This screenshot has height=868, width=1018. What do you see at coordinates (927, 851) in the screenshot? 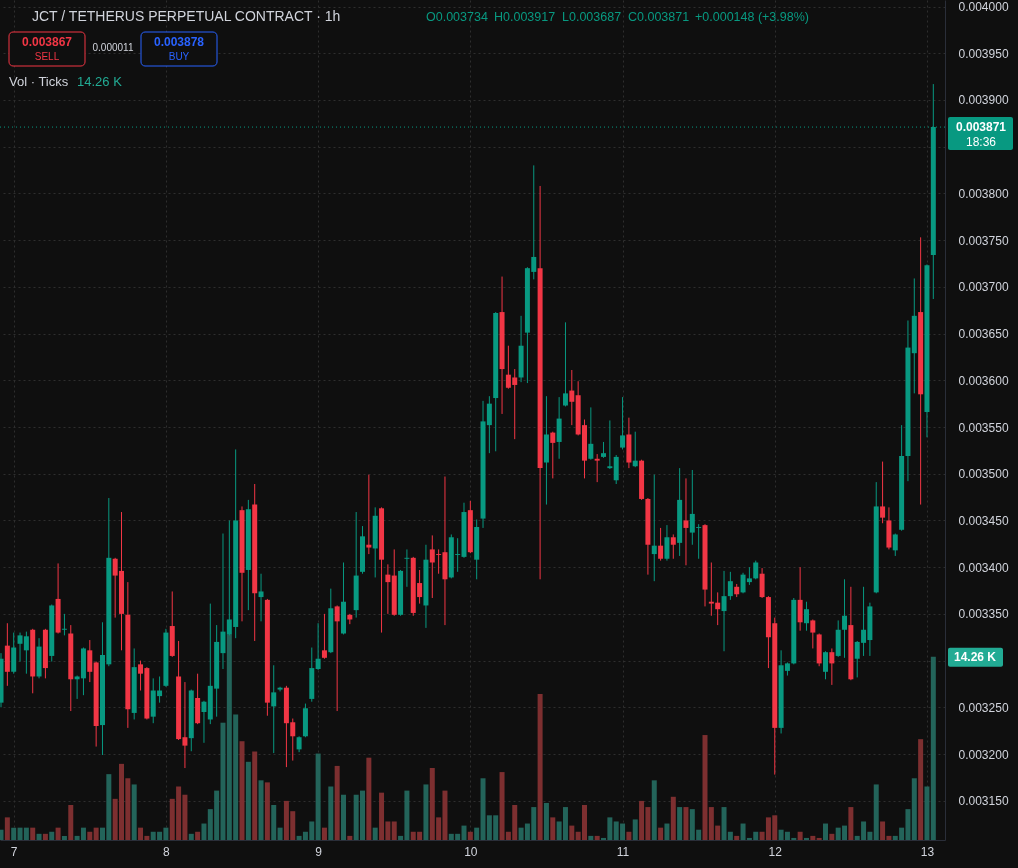
I see `x-tick-label: 13` at bounding box center [927, 851].